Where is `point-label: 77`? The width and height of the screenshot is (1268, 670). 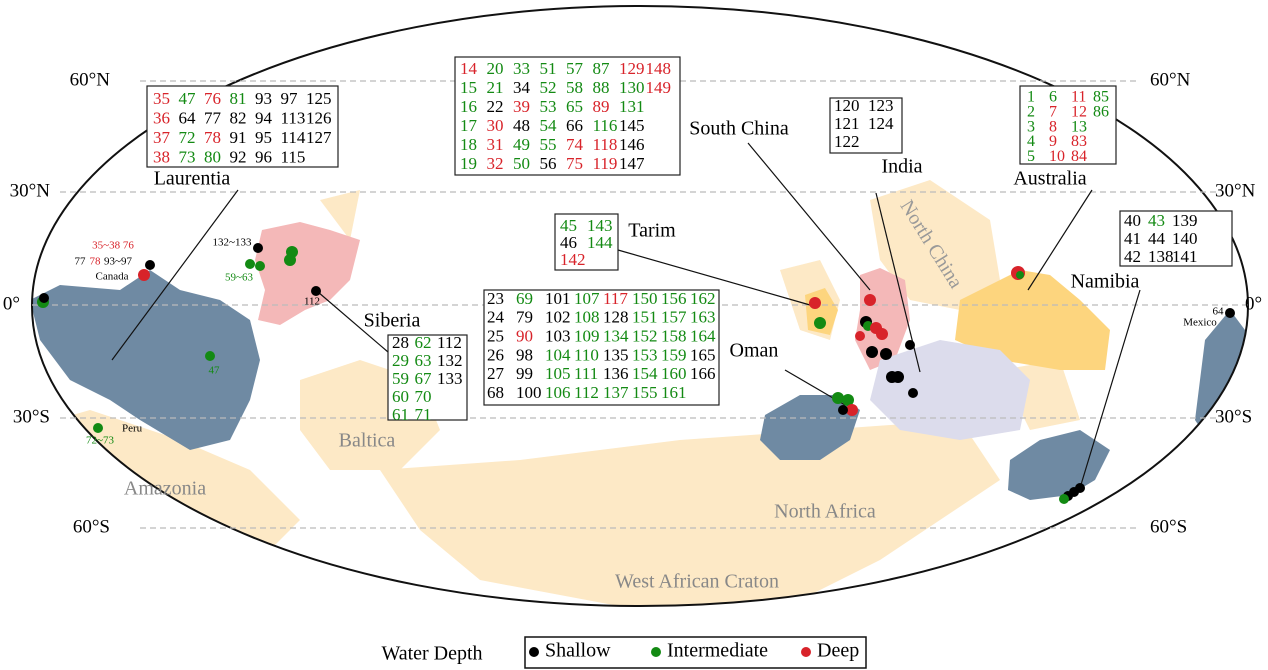 point-label: 77 is located at coordinates (81, 262).